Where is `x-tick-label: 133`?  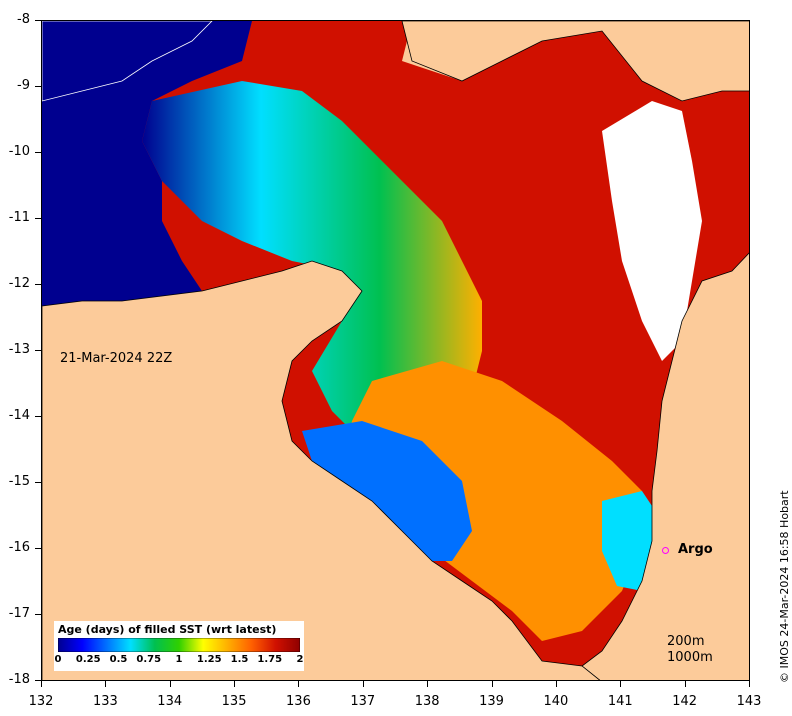
x-tick-label: 133 is located at coordinates (105, 701).